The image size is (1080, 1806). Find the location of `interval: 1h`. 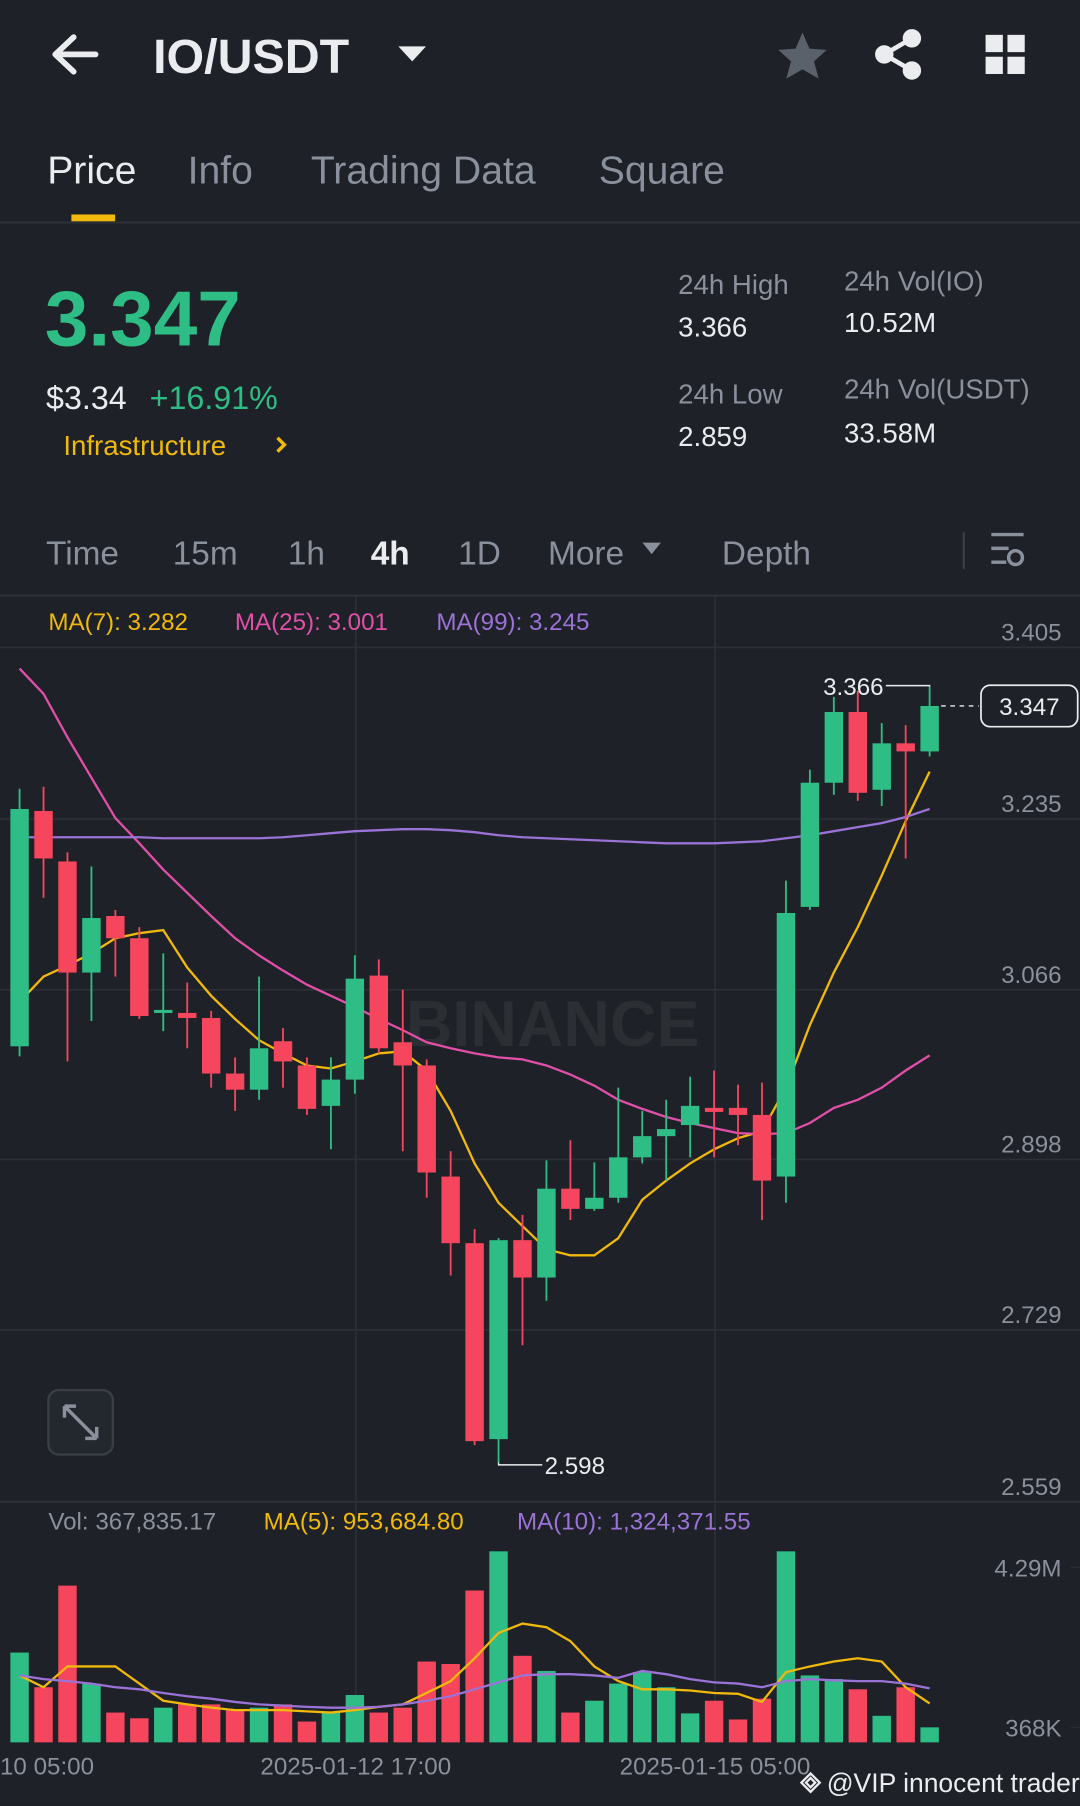

interval: 1h is located at coordinates (306, 553).